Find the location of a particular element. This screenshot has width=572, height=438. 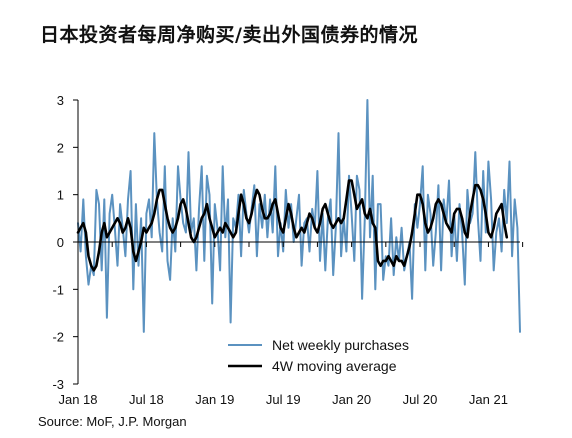

legend: Net weekly purchases 4W moving average is located at coordinates (318, 355).